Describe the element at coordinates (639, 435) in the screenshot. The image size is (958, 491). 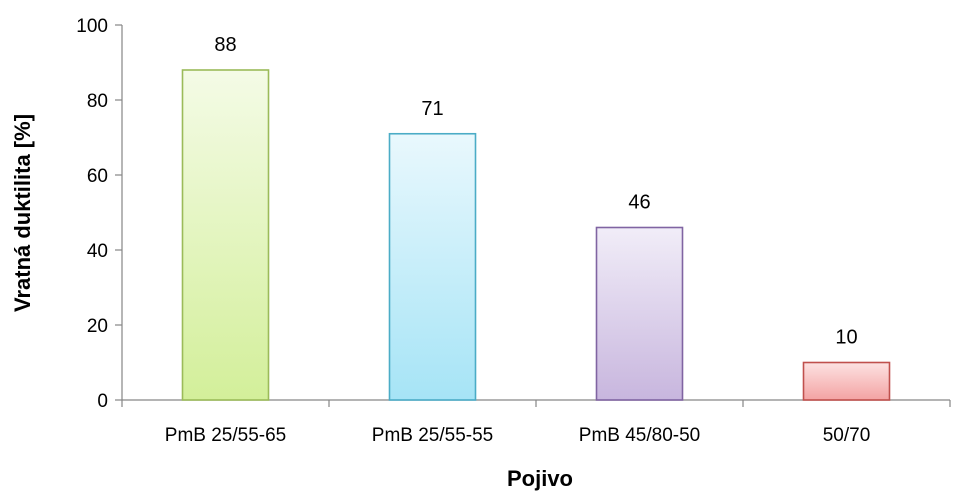
I see `x-category-label: PmB 45/80-50` at that location.